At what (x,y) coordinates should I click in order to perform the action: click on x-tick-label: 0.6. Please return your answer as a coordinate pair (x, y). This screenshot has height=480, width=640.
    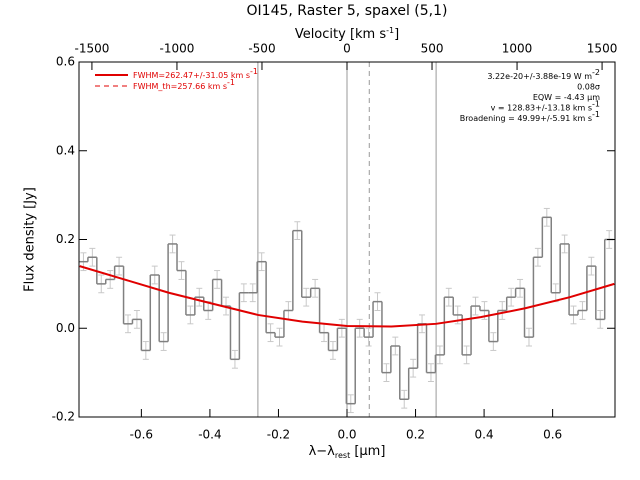
    Looking at the image, I should click on (552, 435).